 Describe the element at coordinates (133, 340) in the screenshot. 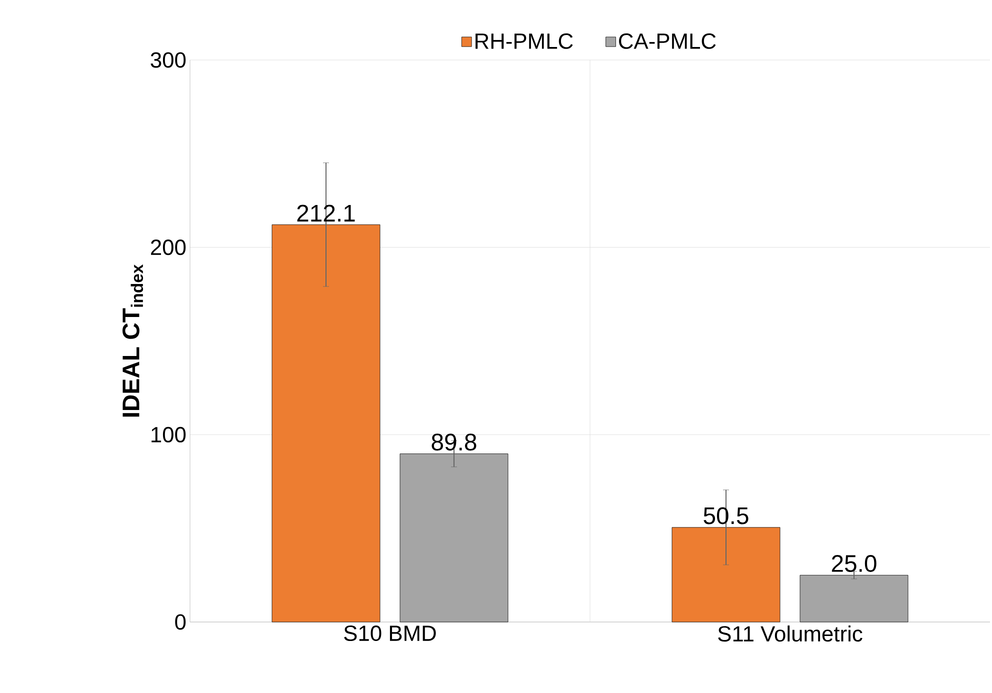

I see `y-axis-title: IDEAL CT$_{index}$` at that location.